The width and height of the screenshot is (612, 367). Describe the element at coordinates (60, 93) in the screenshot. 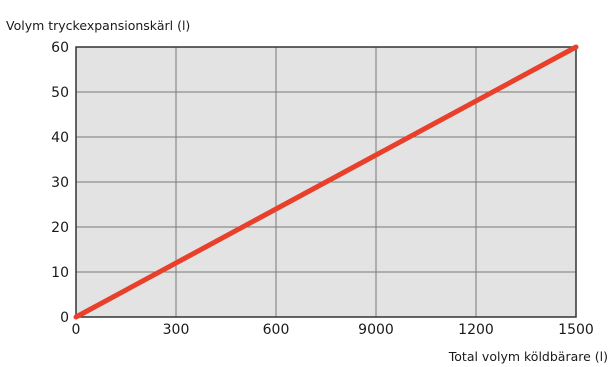

I see `y-tick-label: 50` at that location.